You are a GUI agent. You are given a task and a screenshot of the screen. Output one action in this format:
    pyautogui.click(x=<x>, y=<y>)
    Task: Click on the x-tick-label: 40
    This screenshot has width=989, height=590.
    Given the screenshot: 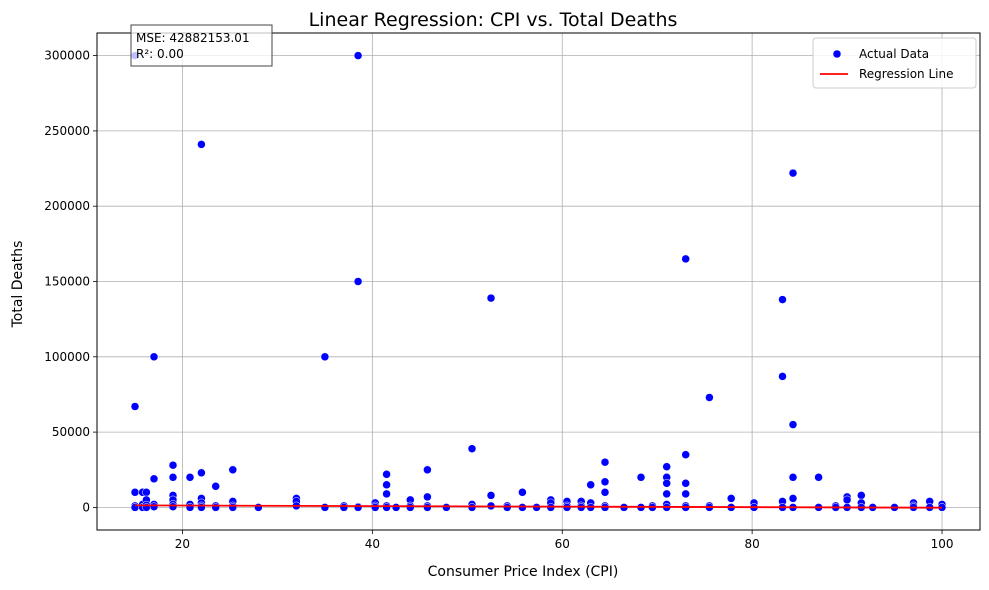 What is the action you would take?
    pyautogui.click(x=372, y=544)
    